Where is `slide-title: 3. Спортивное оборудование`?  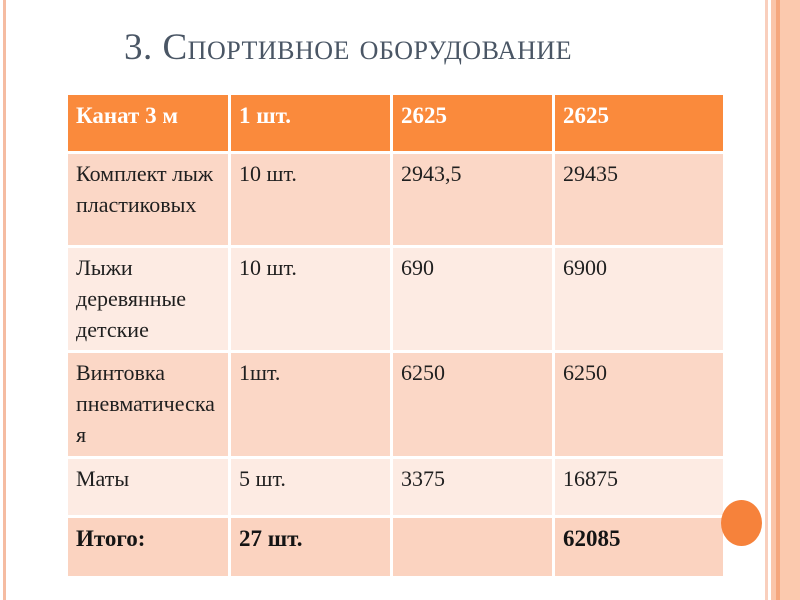 slide-title: 3. Спортивное оборудование is located at coordinates (348, 47).